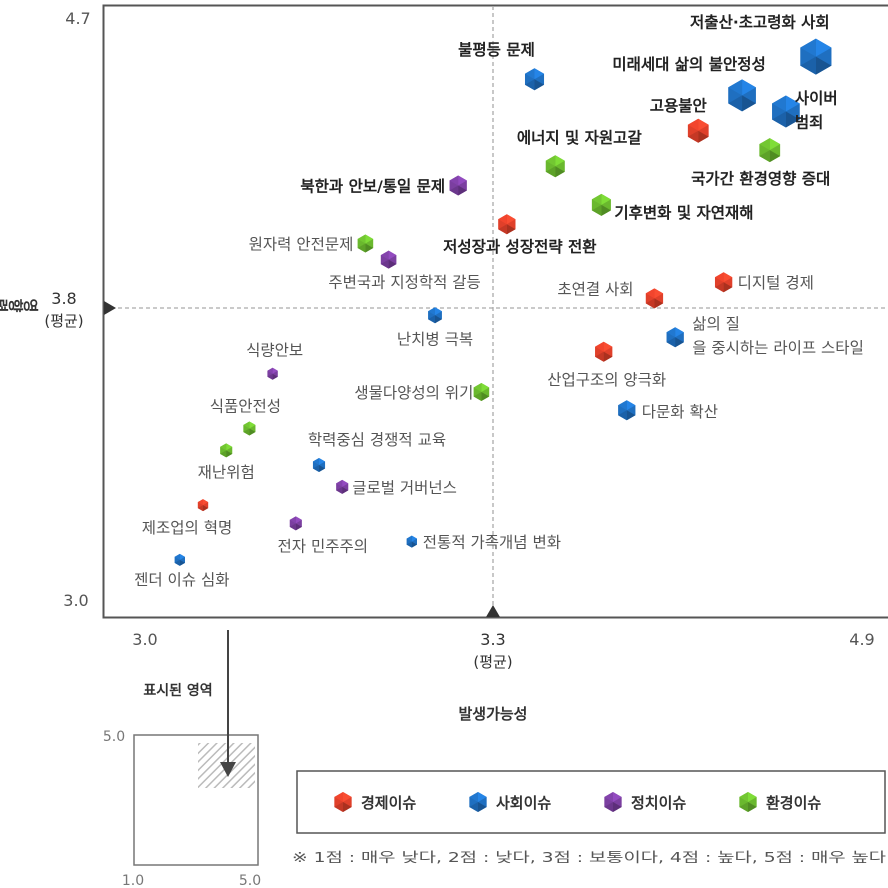 Image resolution: width=888 pixels, height=888 pixels. I want to click on legend-box, so click(591, 802).